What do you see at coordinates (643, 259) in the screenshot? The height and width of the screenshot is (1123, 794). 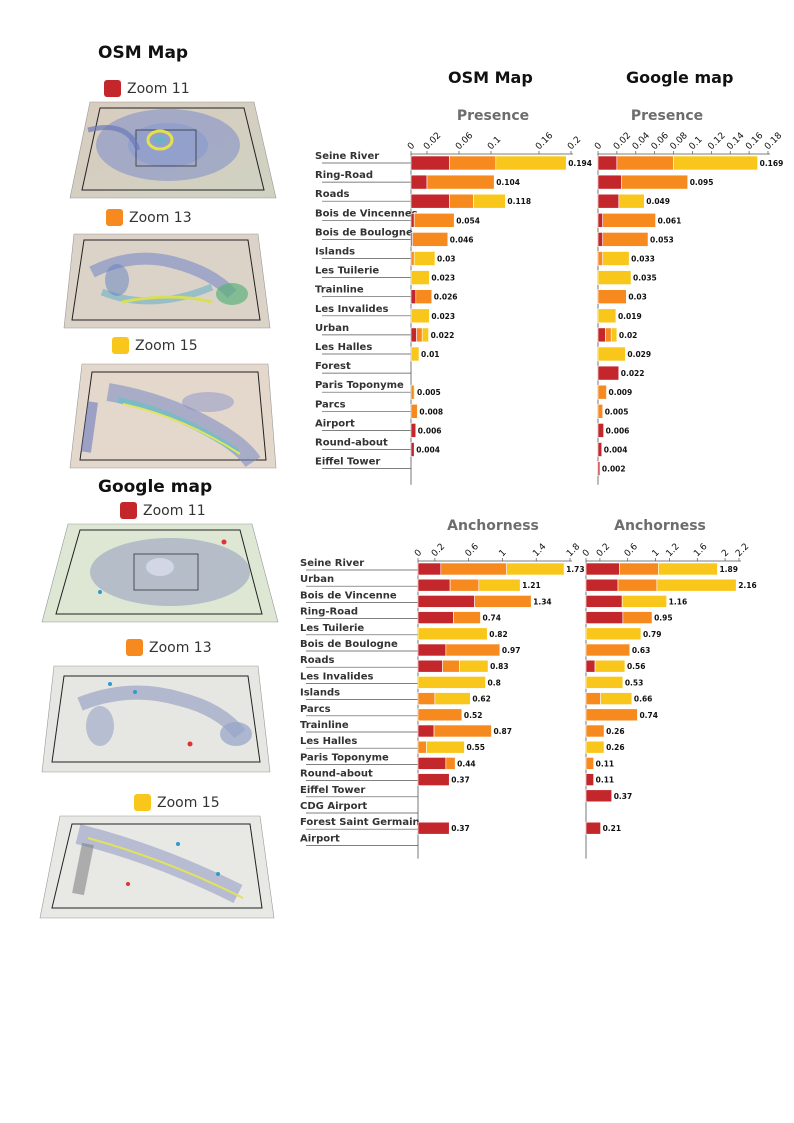 I see `data-label: 0.033` at bounding box center [643, 259].